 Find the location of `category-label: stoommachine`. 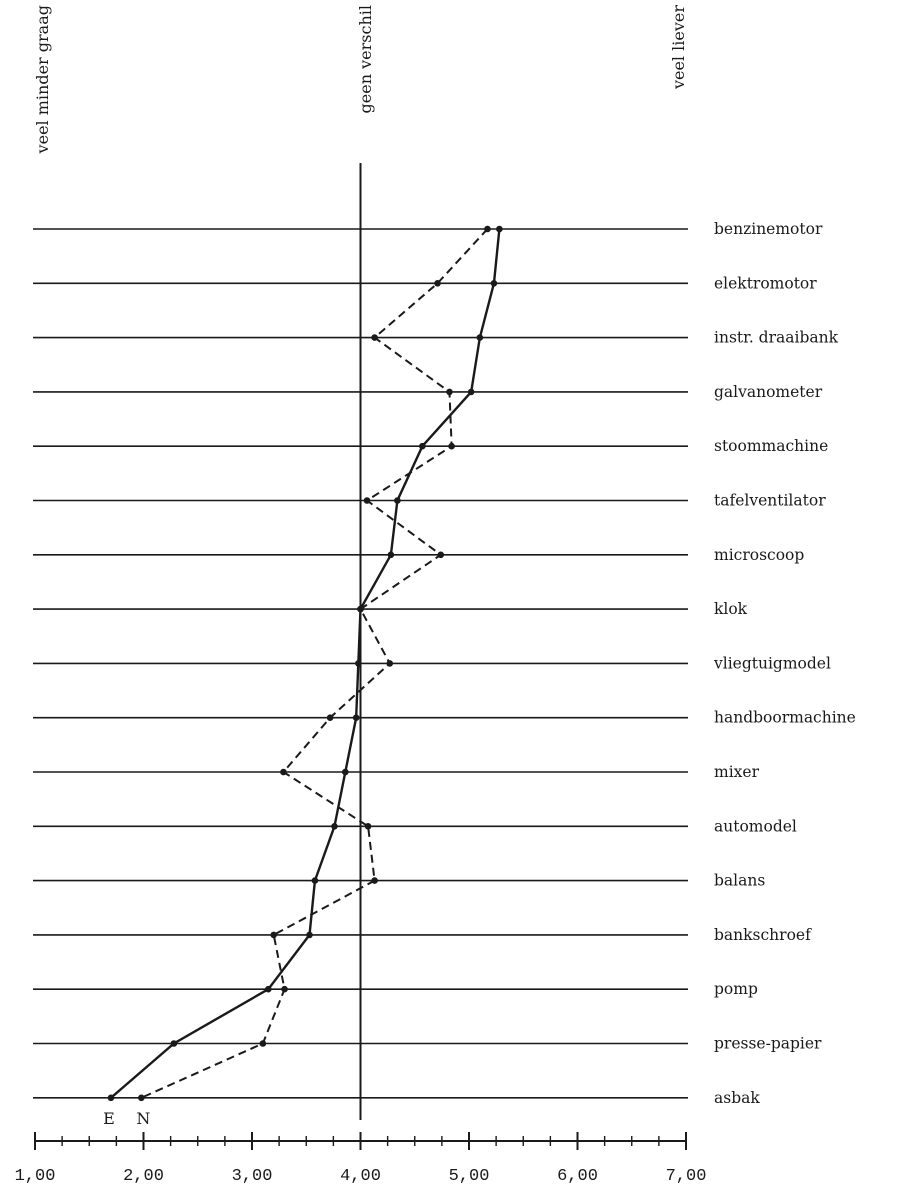

category-label: stoommachine is located at coordinates (771, 446).